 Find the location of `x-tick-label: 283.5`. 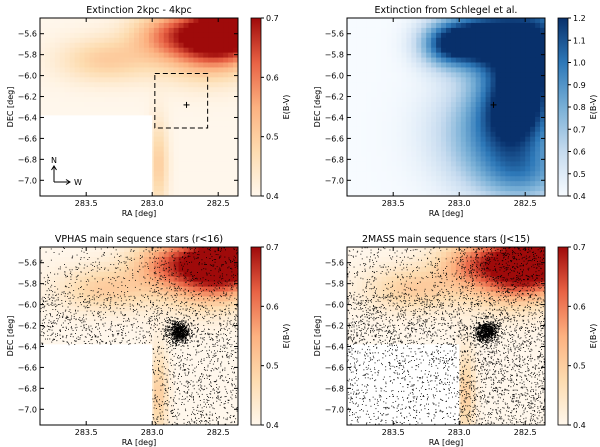

x-tick-label: 283.5 is located at coordinates (86, 203).